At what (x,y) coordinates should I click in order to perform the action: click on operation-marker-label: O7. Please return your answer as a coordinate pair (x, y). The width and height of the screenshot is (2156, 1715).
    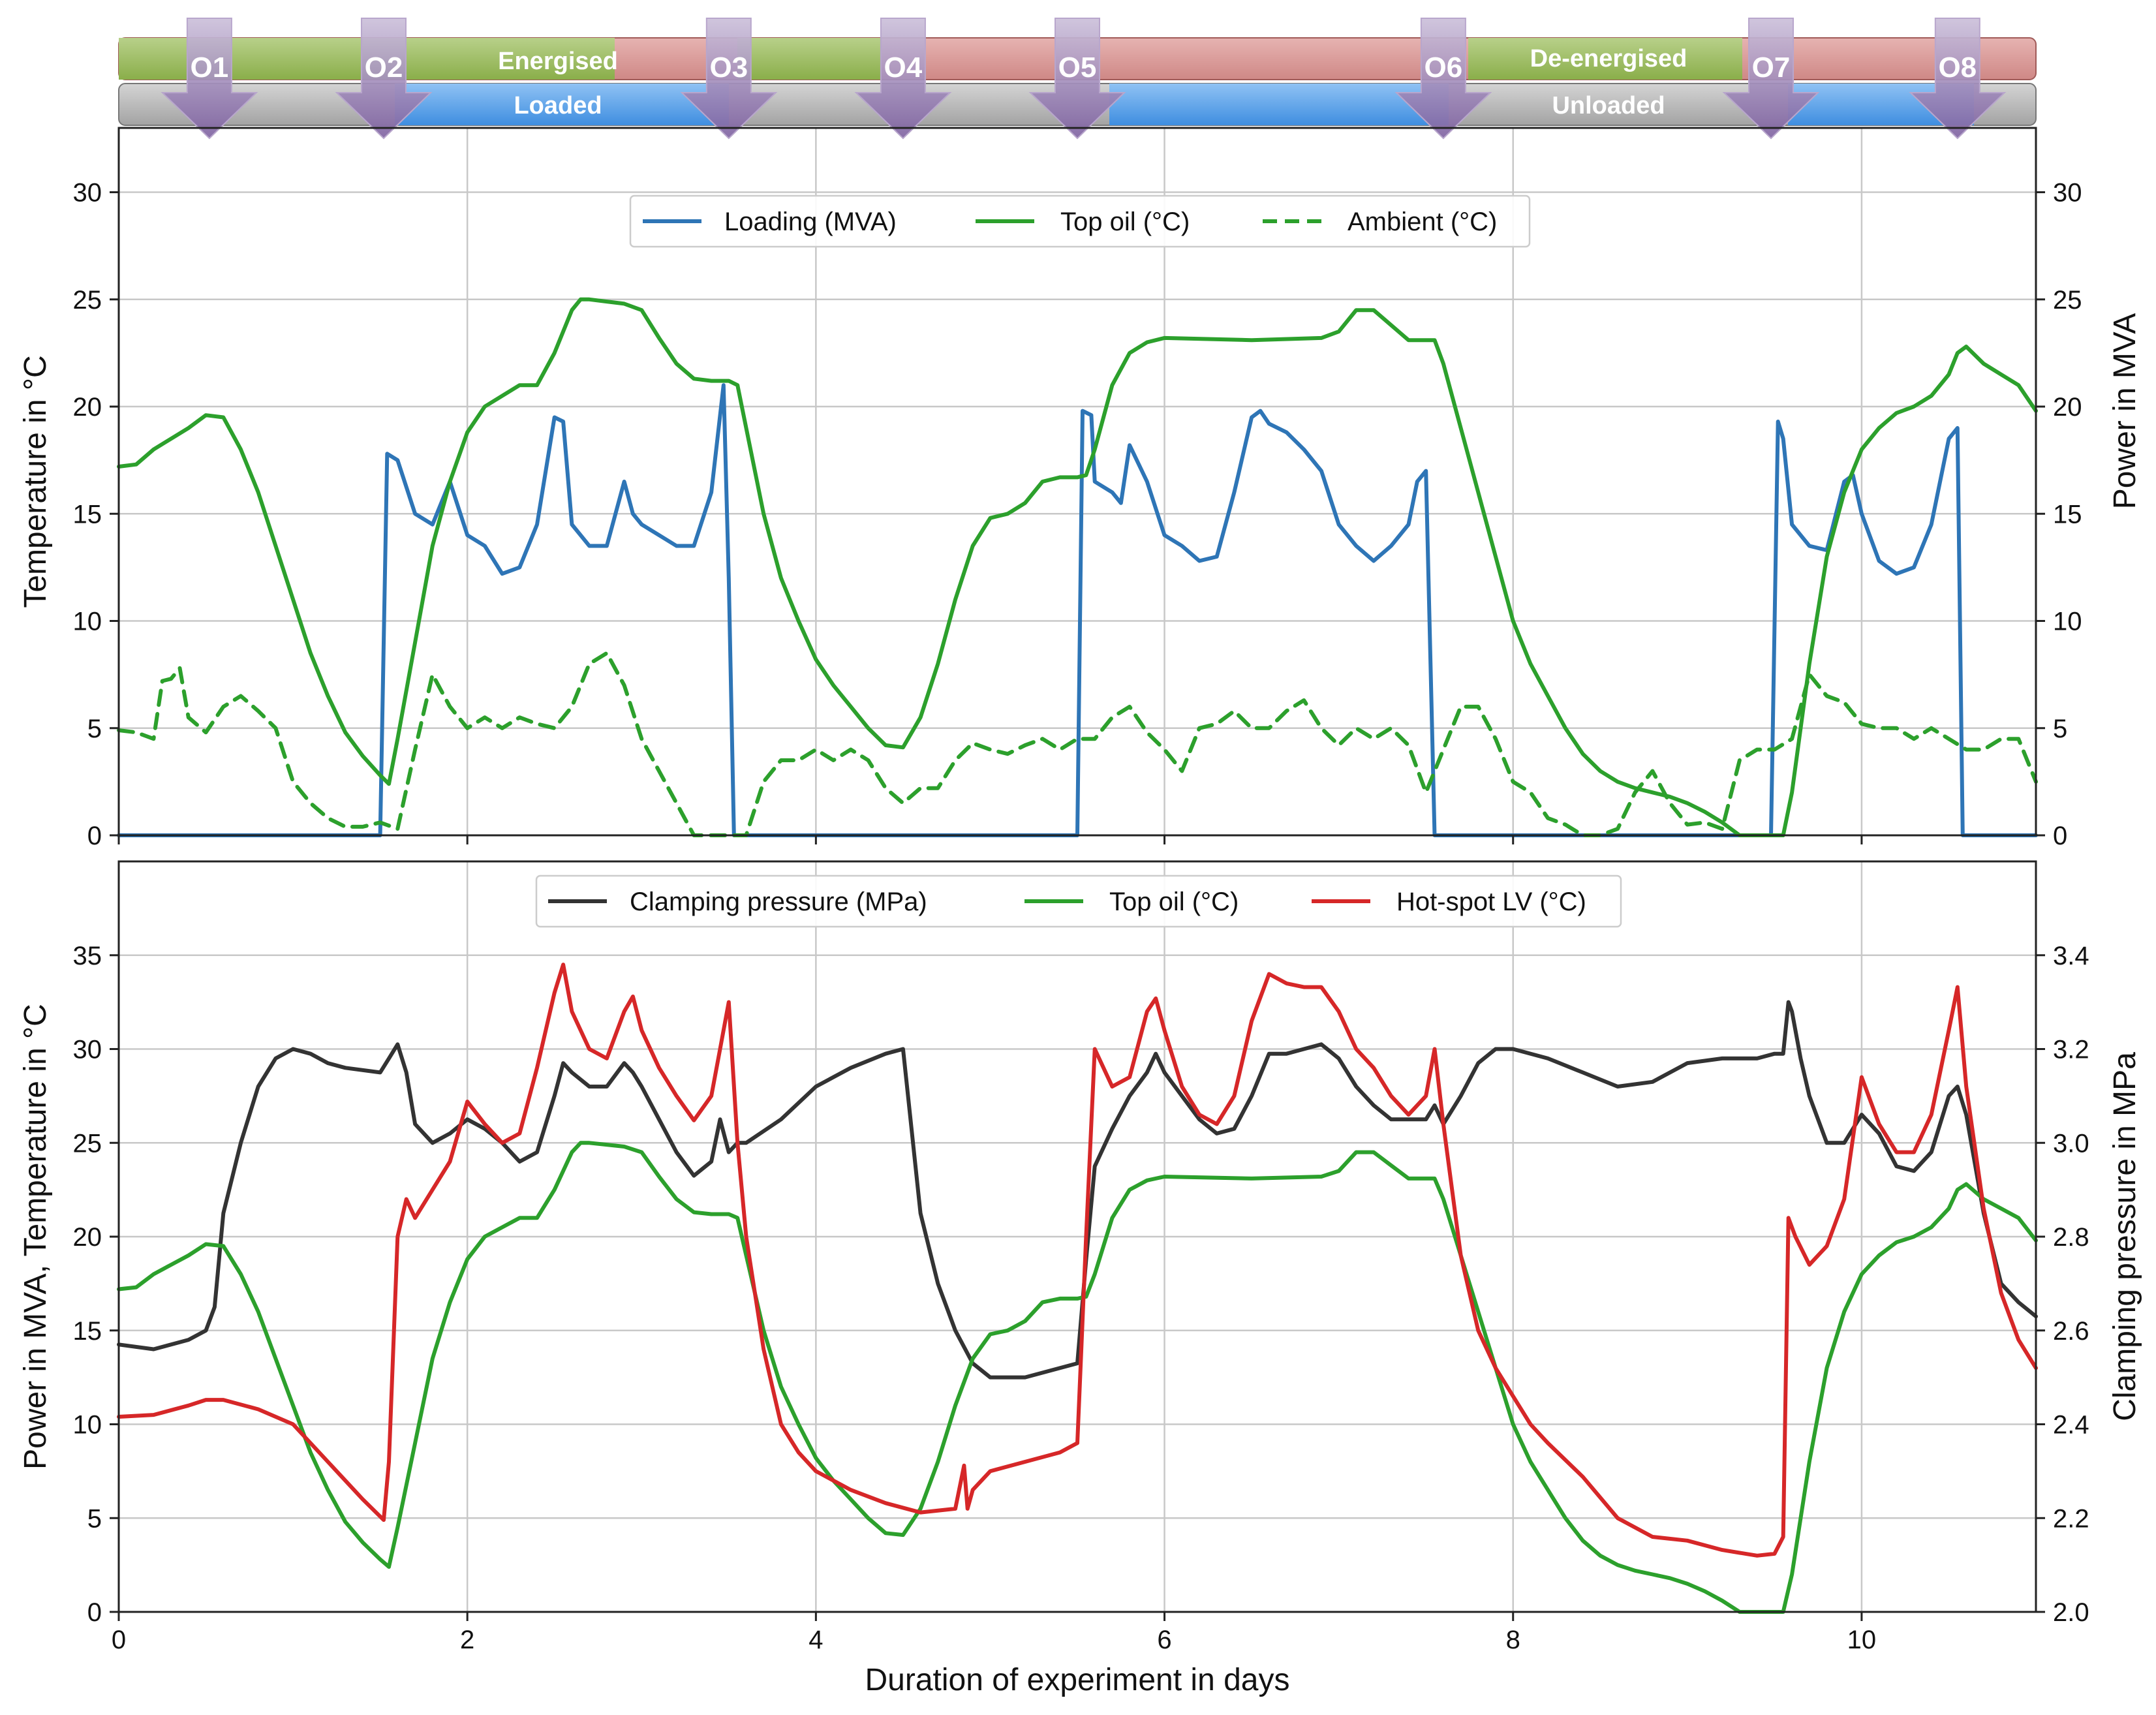
    Looking at the image, I should click on (1772, 68).